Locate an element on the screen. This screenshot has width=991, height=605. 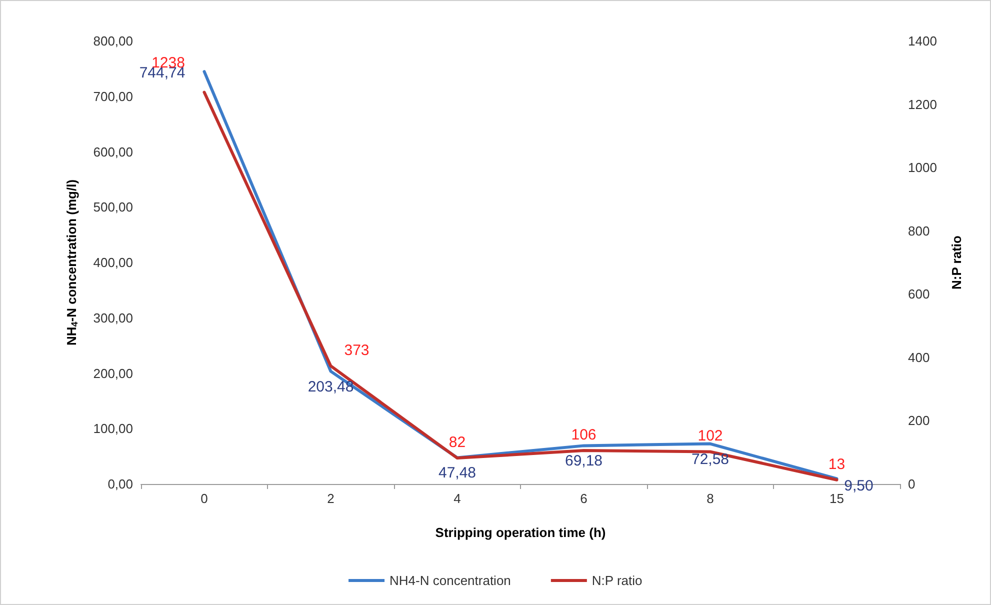
y-tick-label: 700,00 is located at coordinates (113, 96).